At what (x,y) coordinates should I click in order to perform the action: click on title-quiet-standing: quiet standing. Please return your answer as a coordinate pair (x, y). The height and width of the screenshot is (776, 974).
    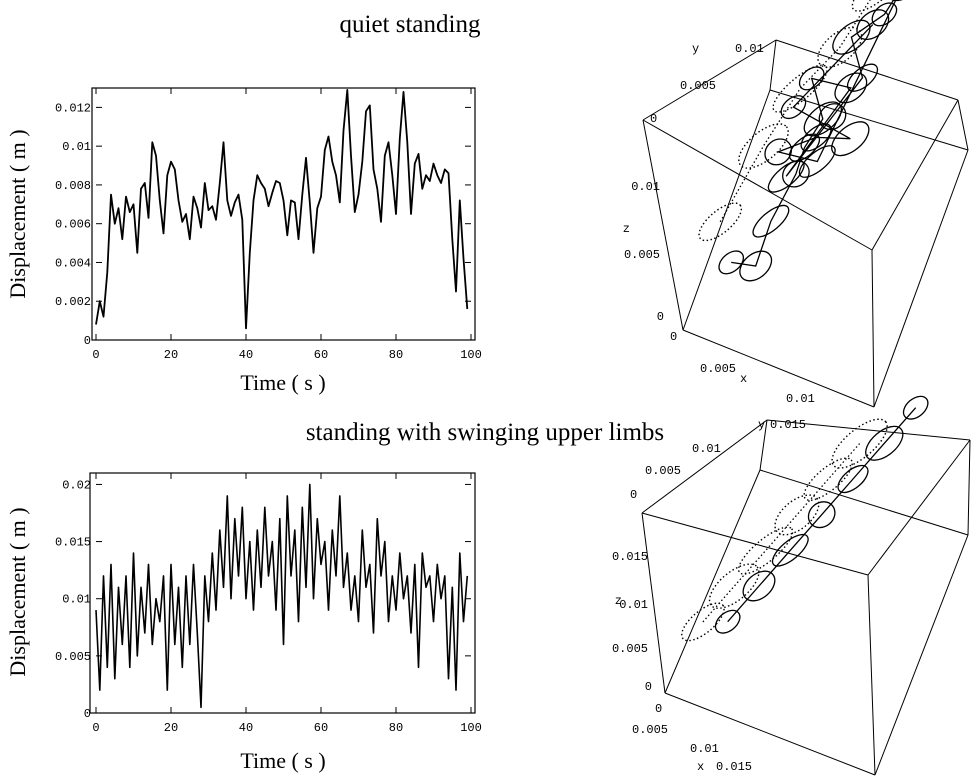
    Looking at the image, I should click on (410, 24).